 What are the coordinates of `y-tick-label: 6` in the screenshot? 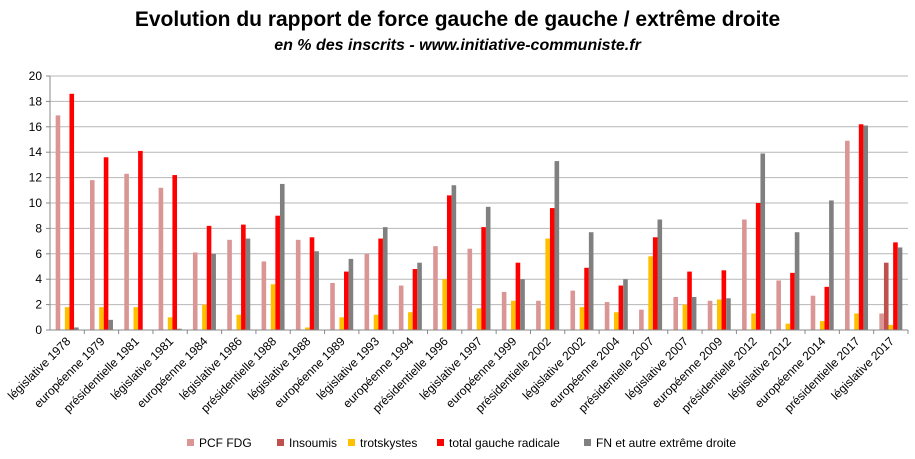 It's located at (38, 254).